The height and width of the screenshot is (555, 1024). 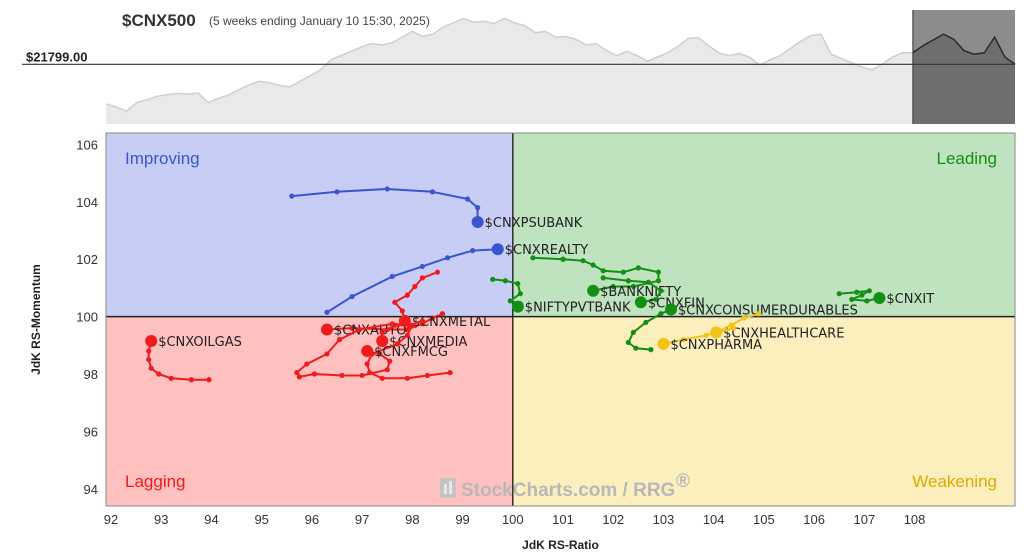 What do you see at coordinates (768, 310) in the screenshot?
I see `tail-label-cnxconsumerdurables: $CNXCONSUMERDURABLES` at bounding box center [768, 310].